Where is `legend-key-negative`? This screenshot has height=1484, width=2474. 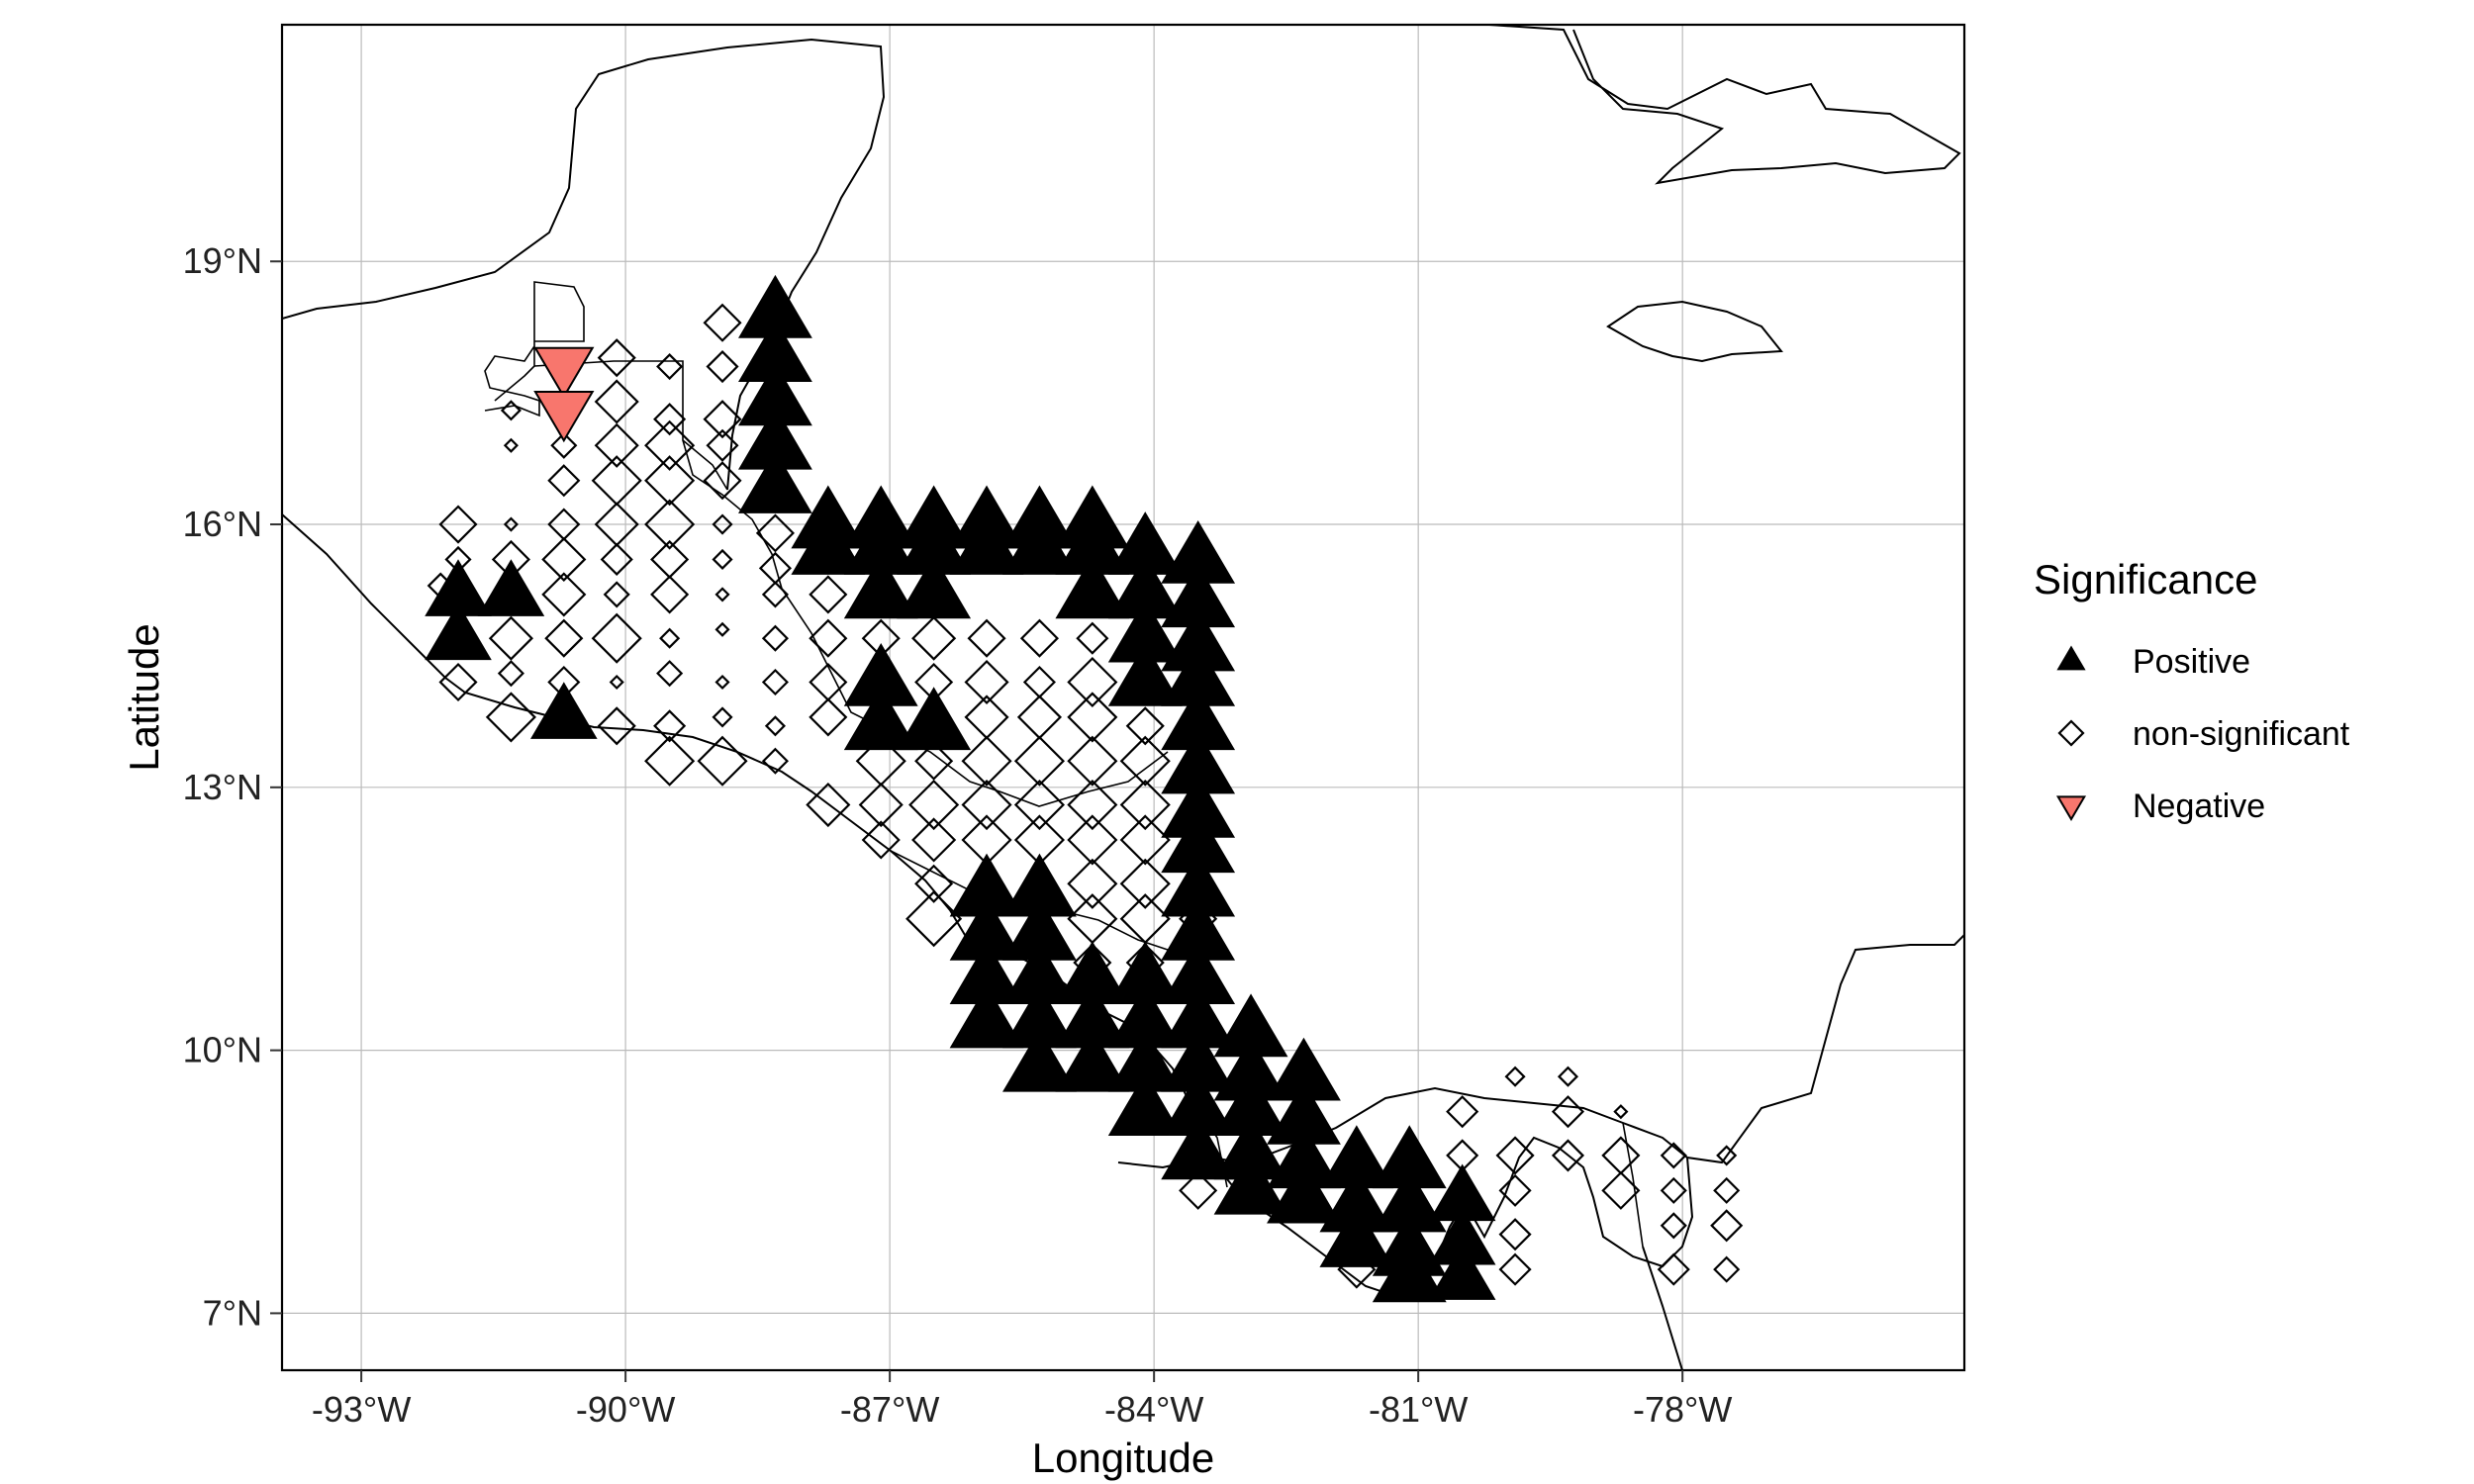 legend-key-negative is located at coordinates (2071, 808).